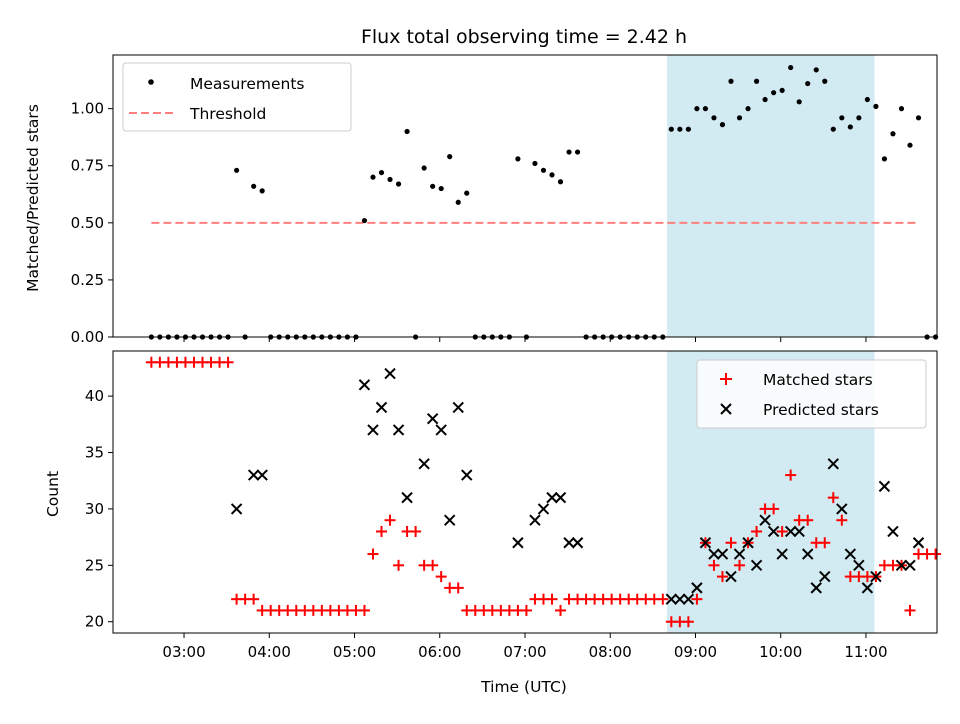 Image resolution: width=960 pixels, height=724 pixels. Describe the element at coordinates (811, 394) in the screenshot. I see `bottom-legend-box` at that location.